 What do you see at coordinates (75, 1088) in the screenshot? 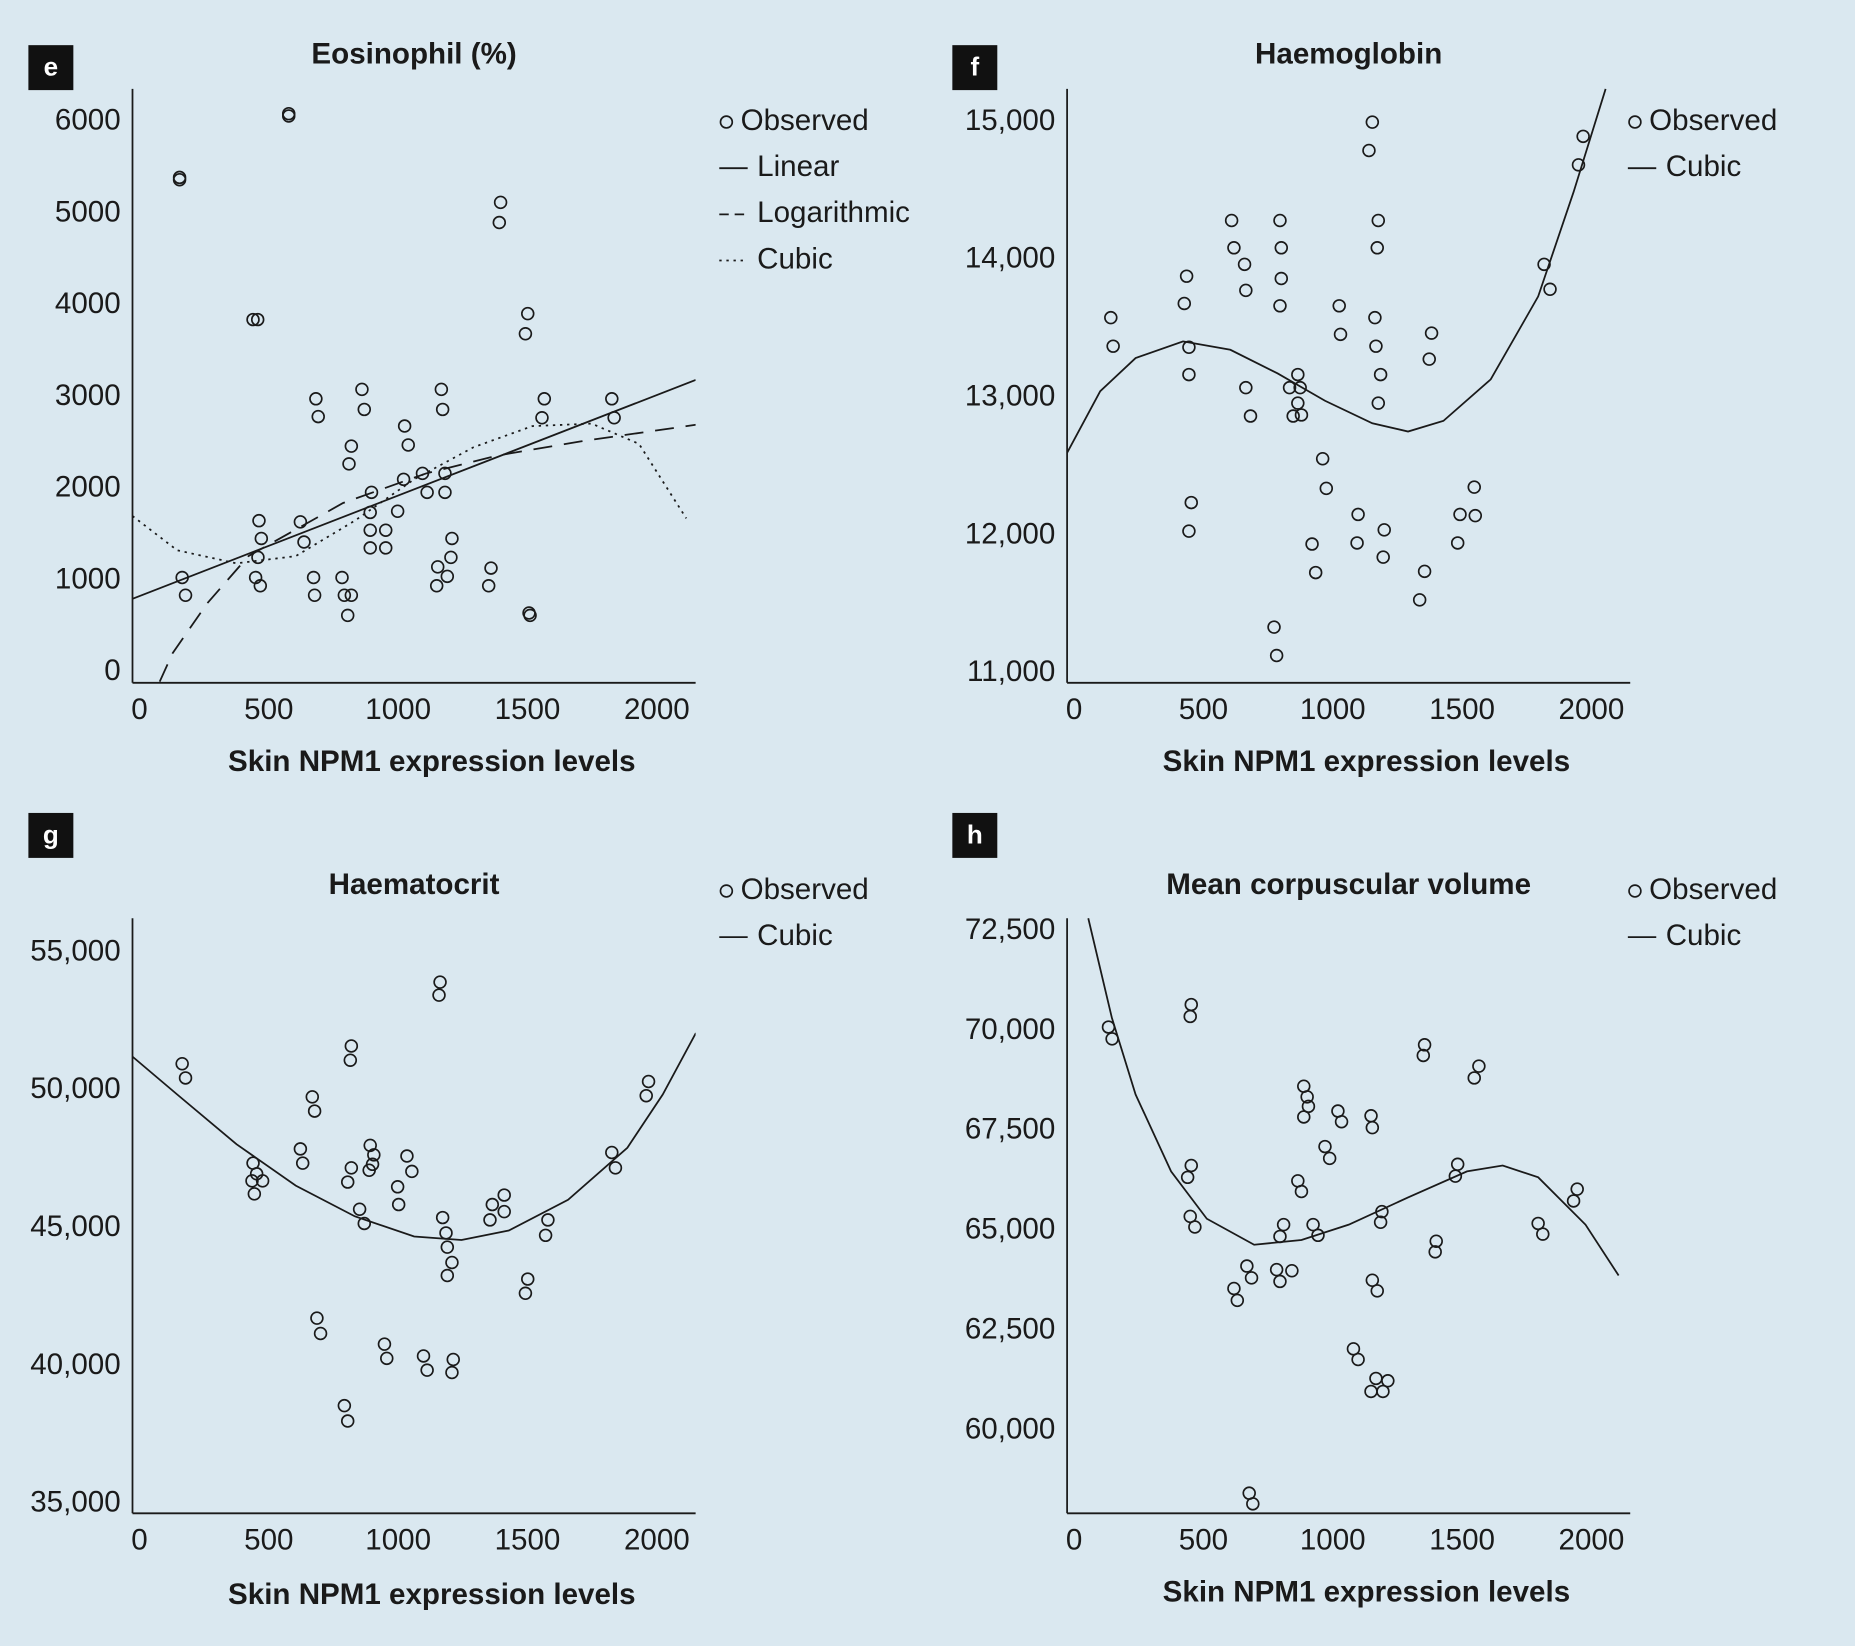
I see `y-tick-label: 50,000` at bounding box center [75, 1088].